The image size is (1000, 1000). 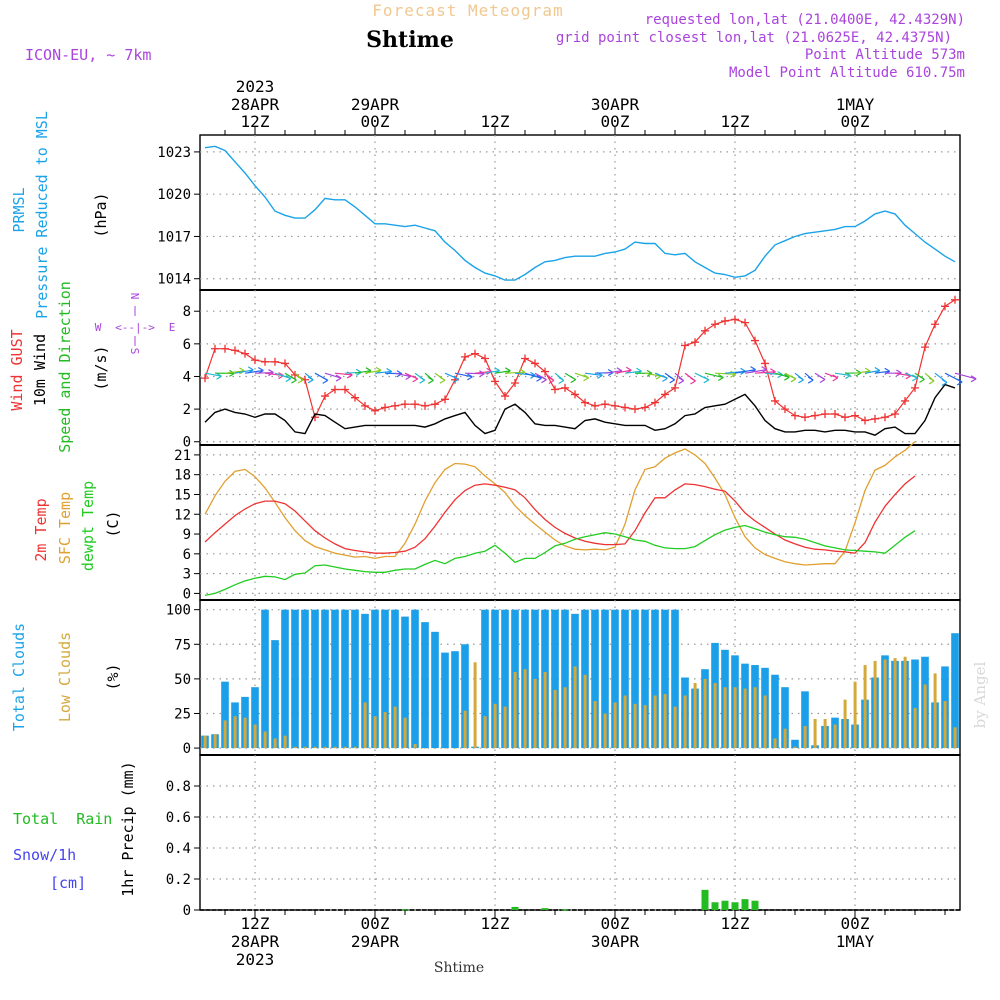 What do you see at coordinates (40, 370) in the screenshot?
I see `wind-10m-label: 10m Wind` at bounding box center [40, 370].